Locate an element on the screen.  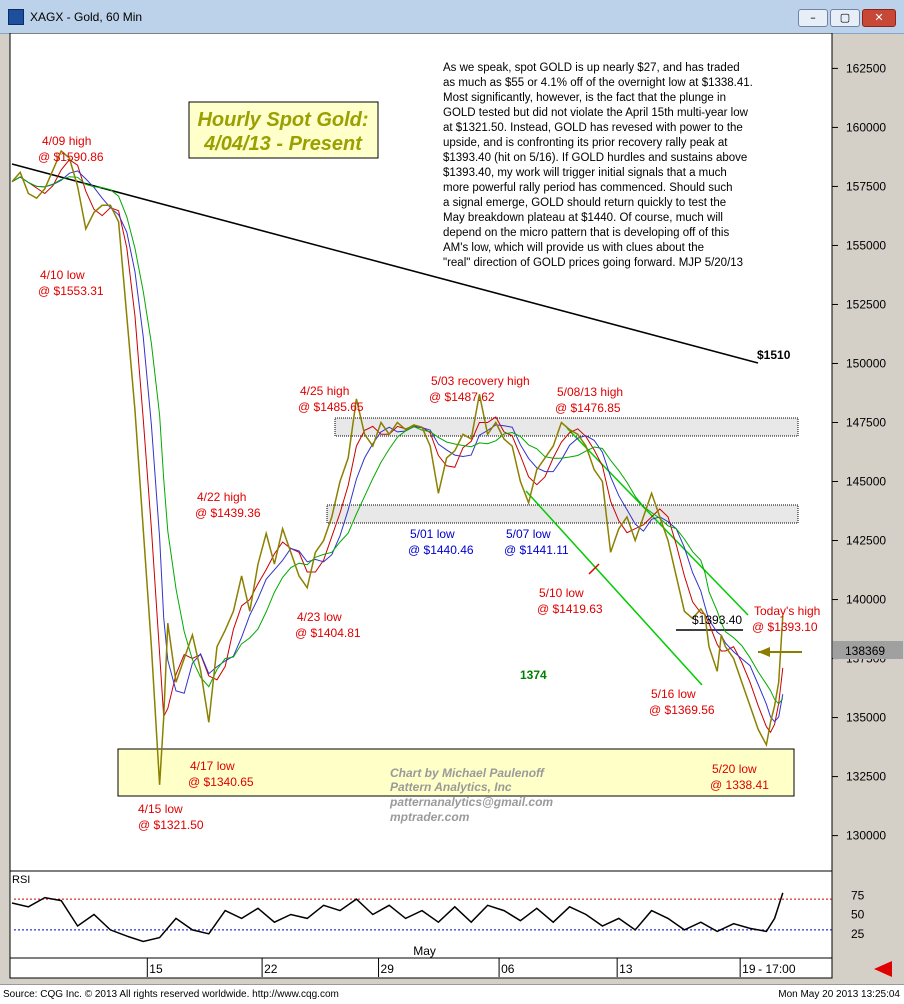
annotation-may10-value: @ $1419.63 is located at coordinates (570, 609).